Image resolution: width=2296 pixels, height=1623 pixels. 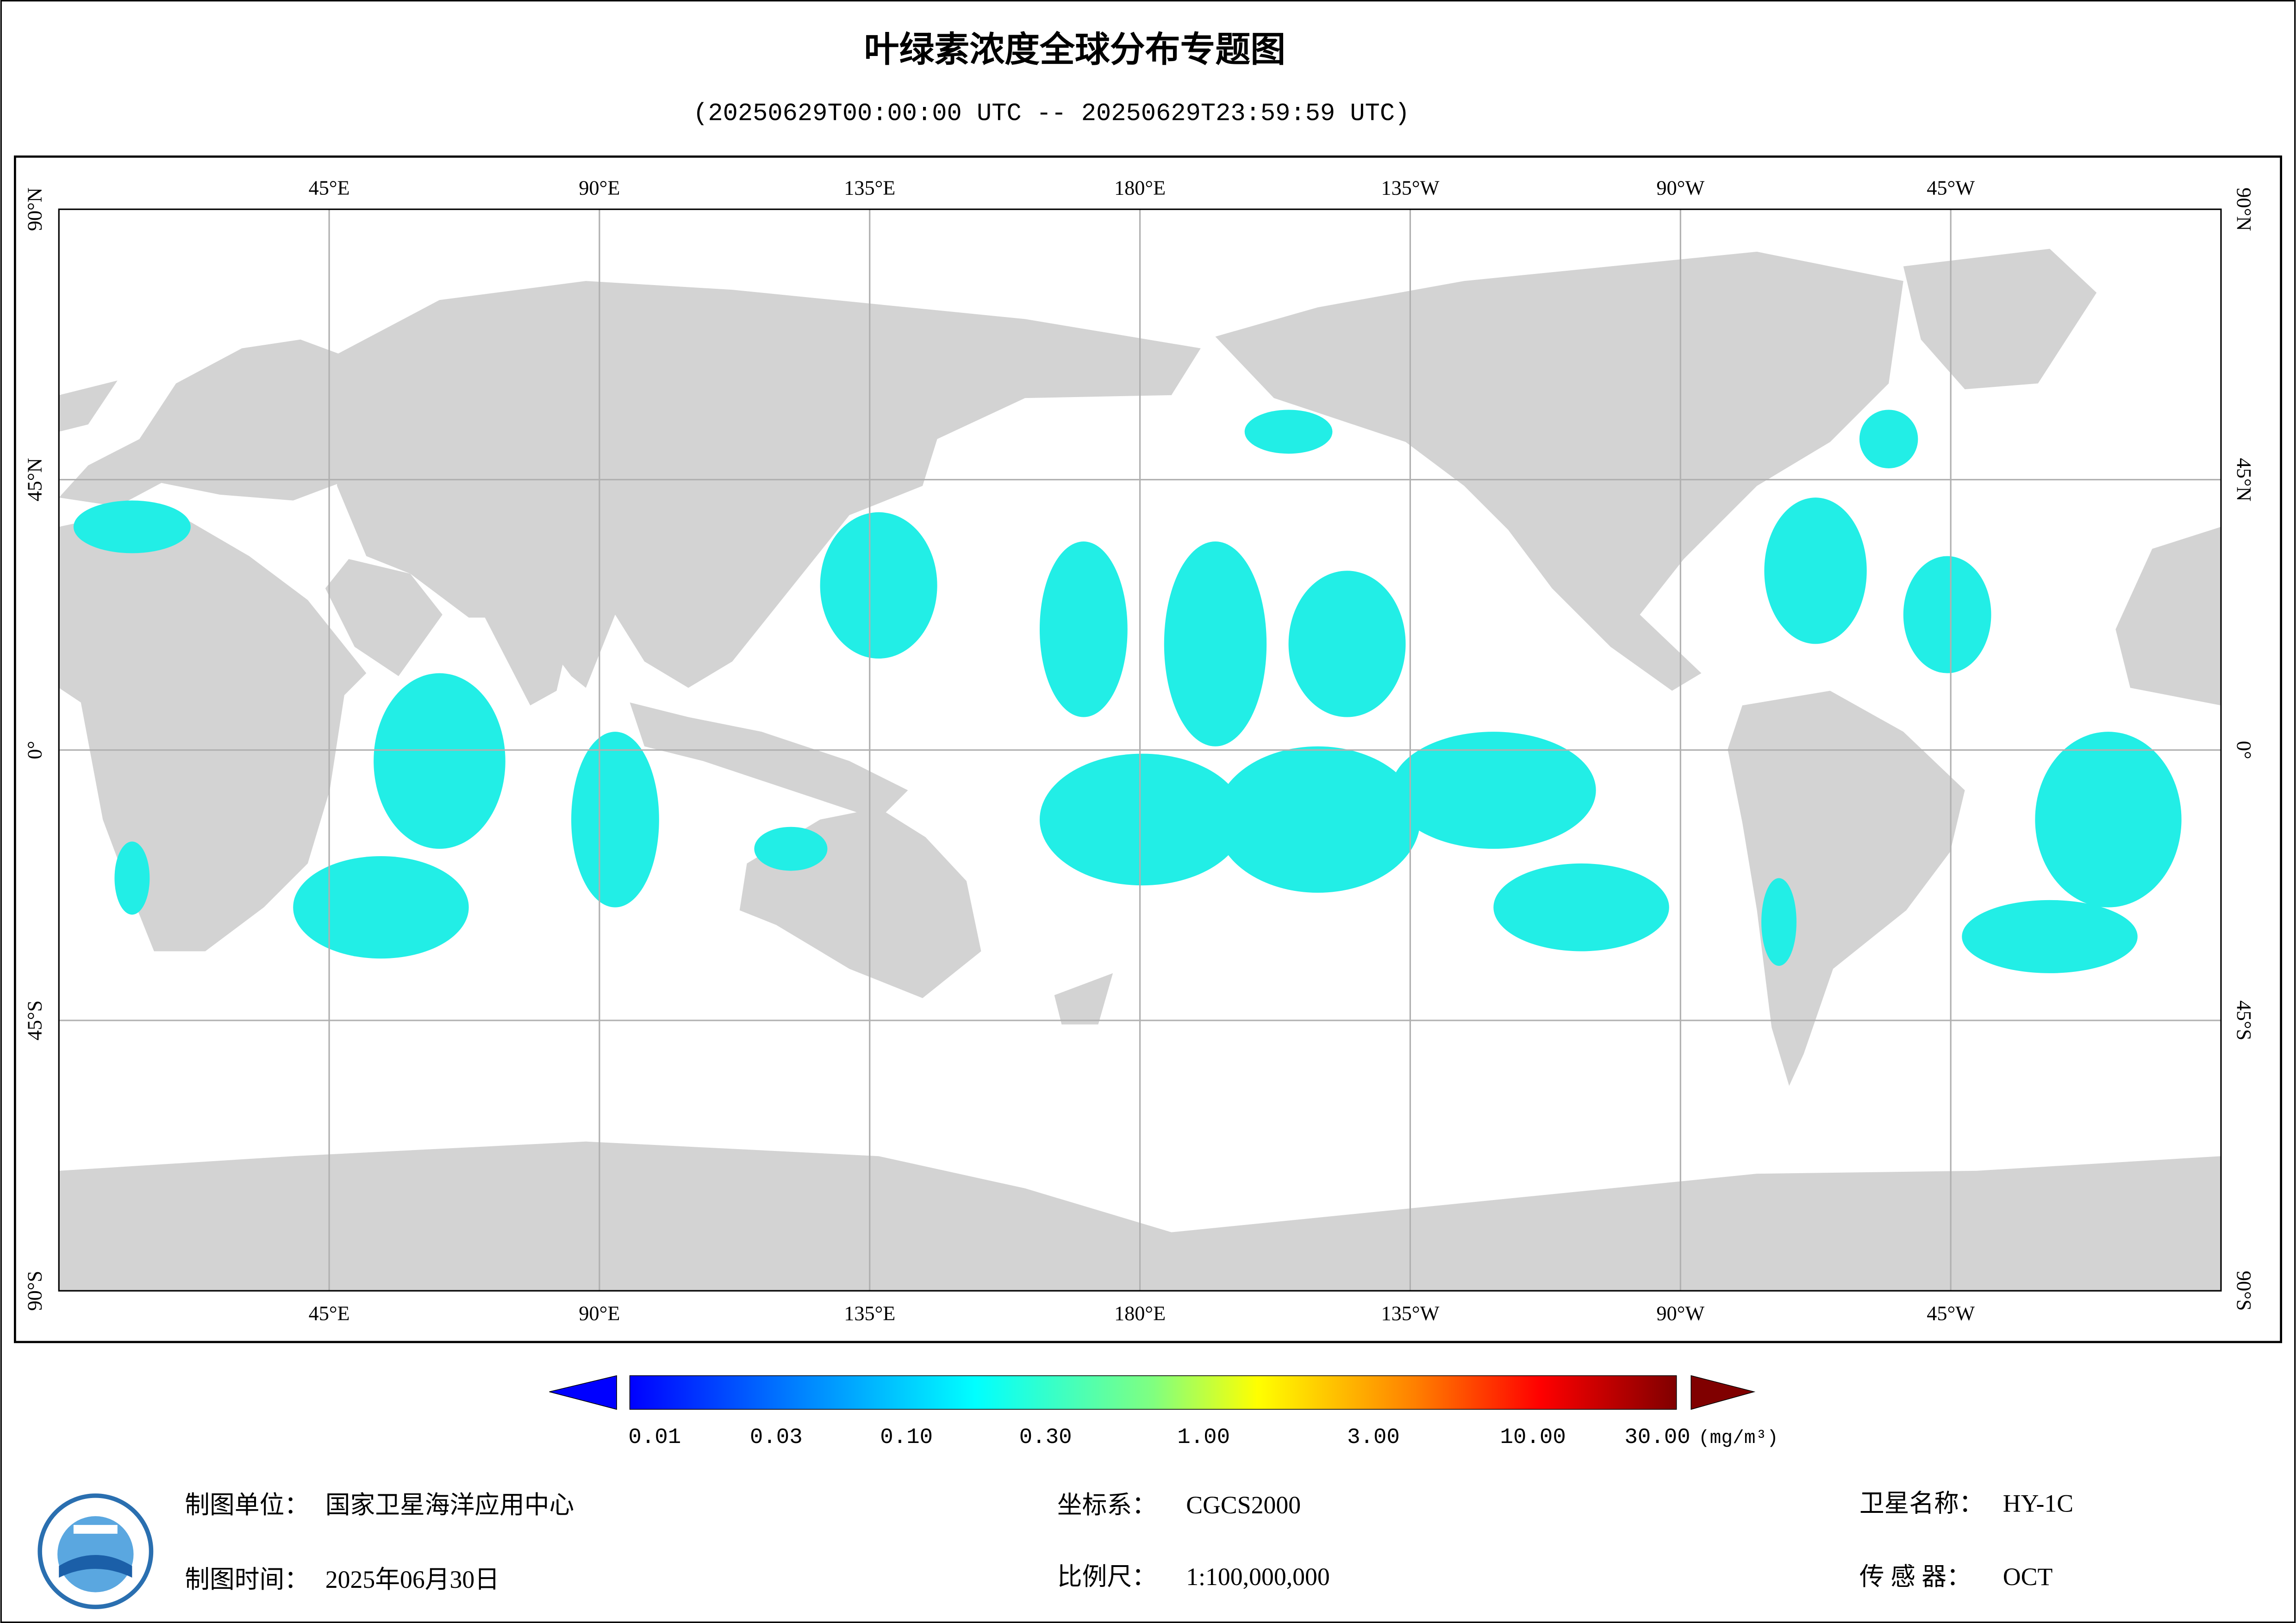 What do you see at coordinates (1921, 1503) in the screenshot?
I see `footer-label: 卫星名称：` at bounding box center [1921, 1503].